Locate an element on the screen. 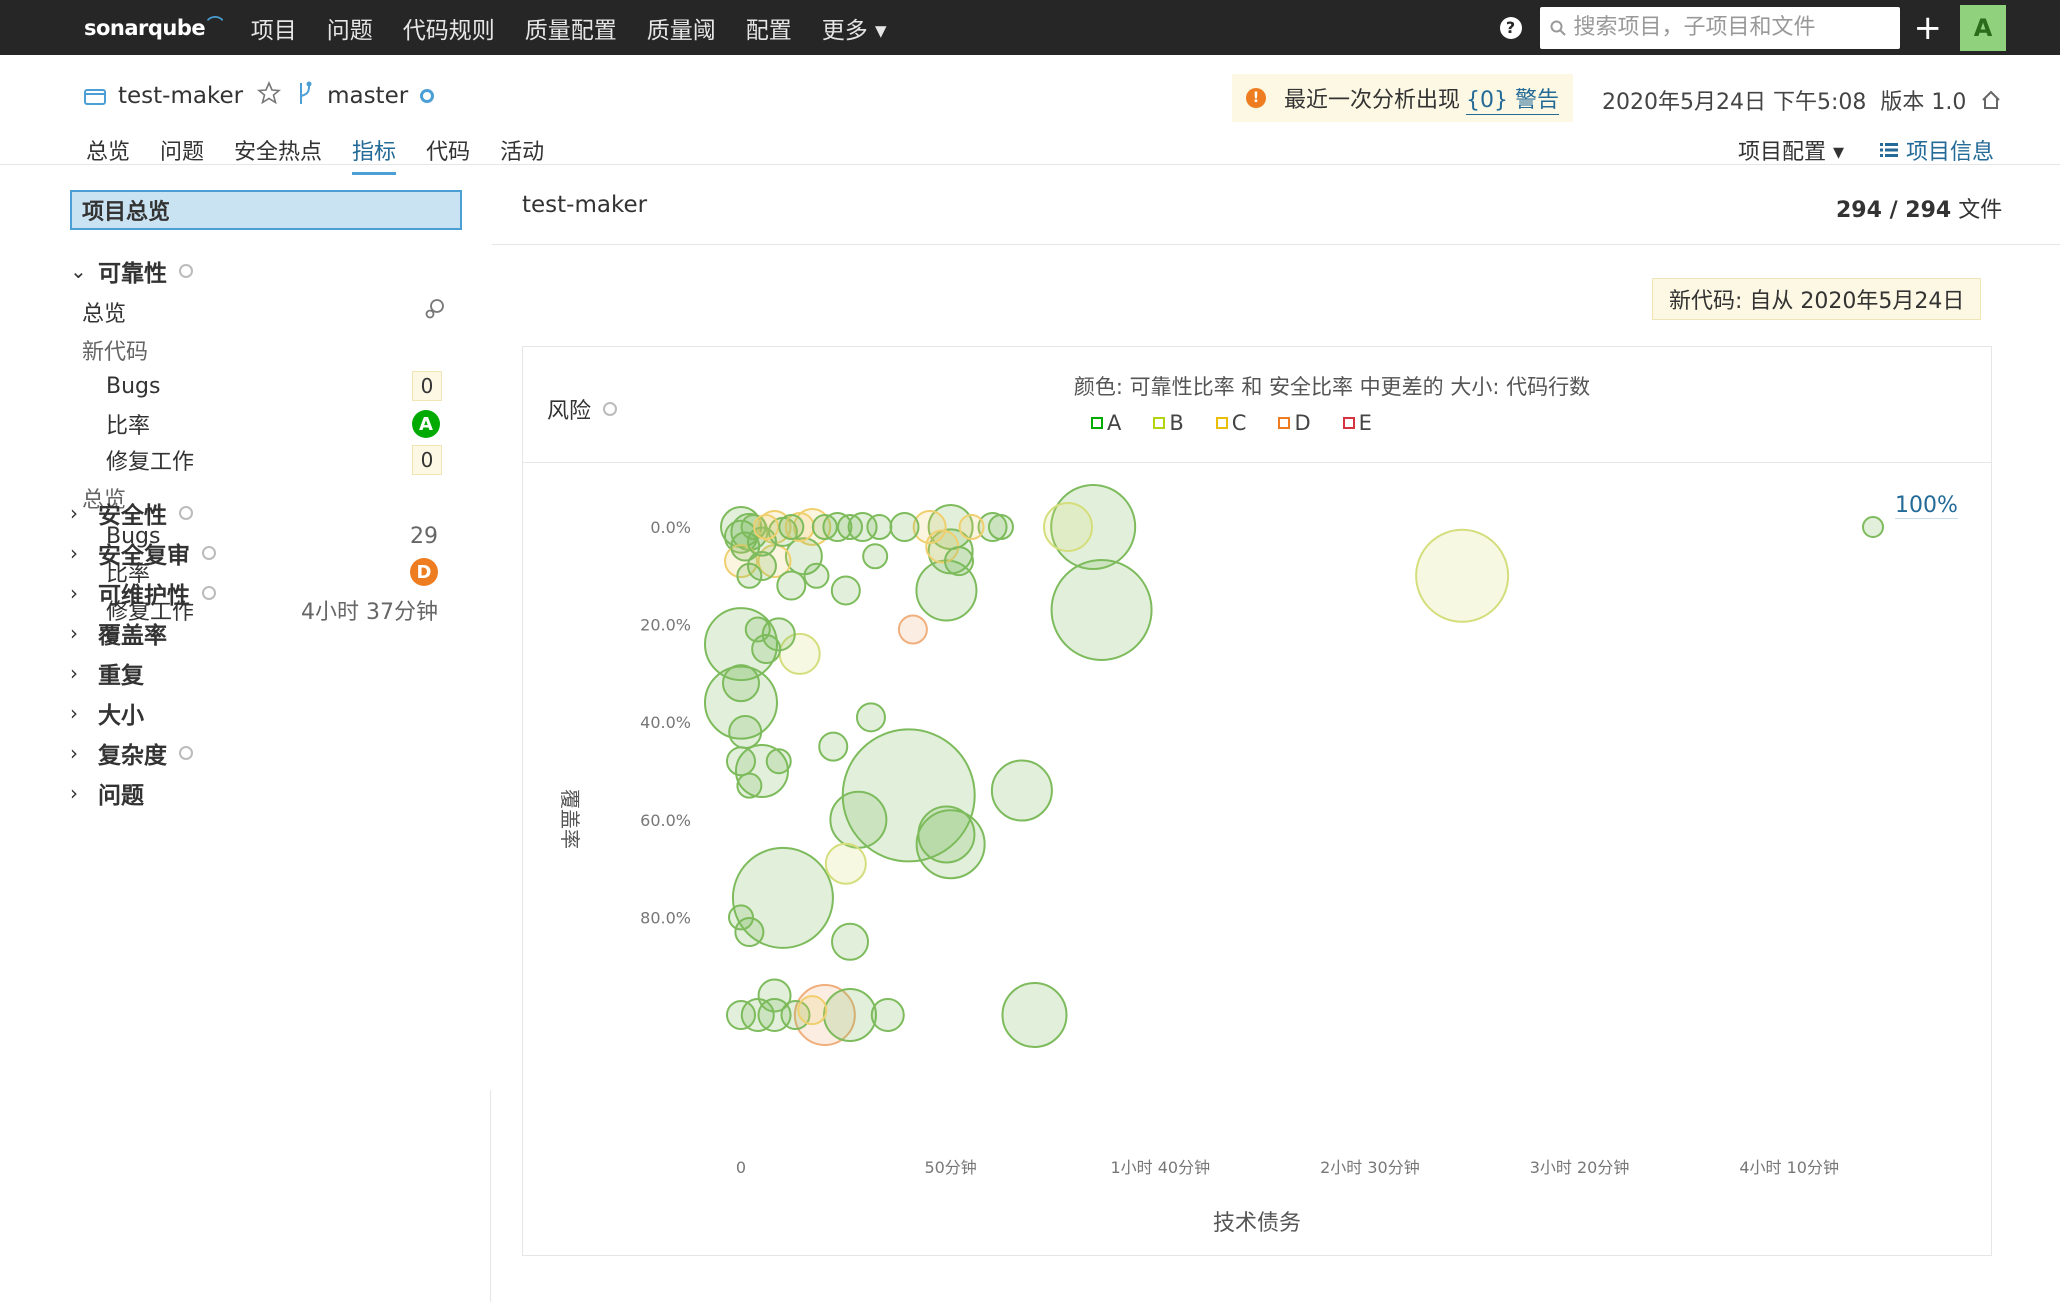  new-effort-row: 修复工作 0 is located at coordinates (282, 460).